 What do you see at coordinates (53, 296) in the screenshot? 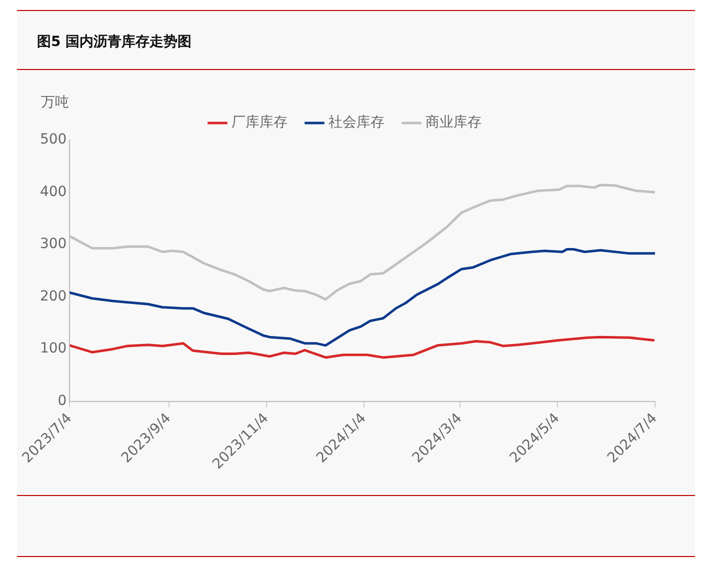
I see `y-tick-label: 200` at bounding box center [53, 296].